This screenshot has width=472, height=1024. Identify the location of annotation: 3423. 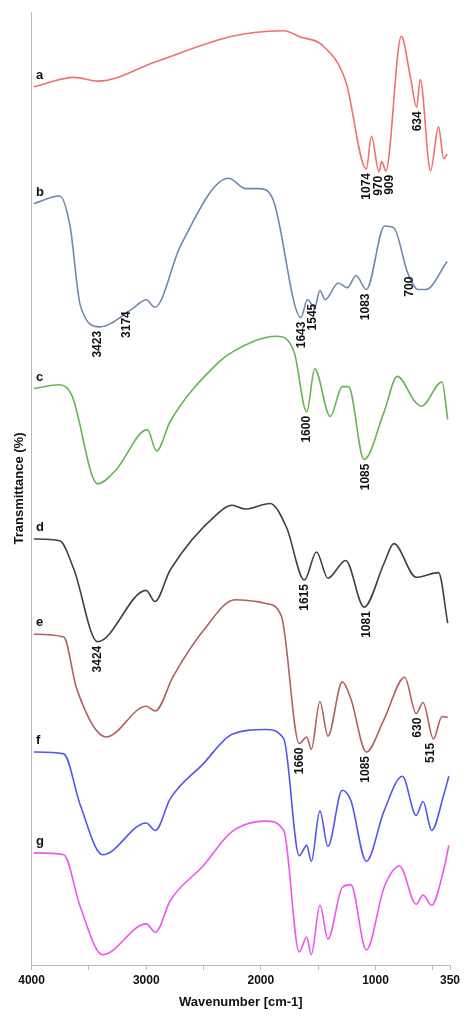
(97, 344).